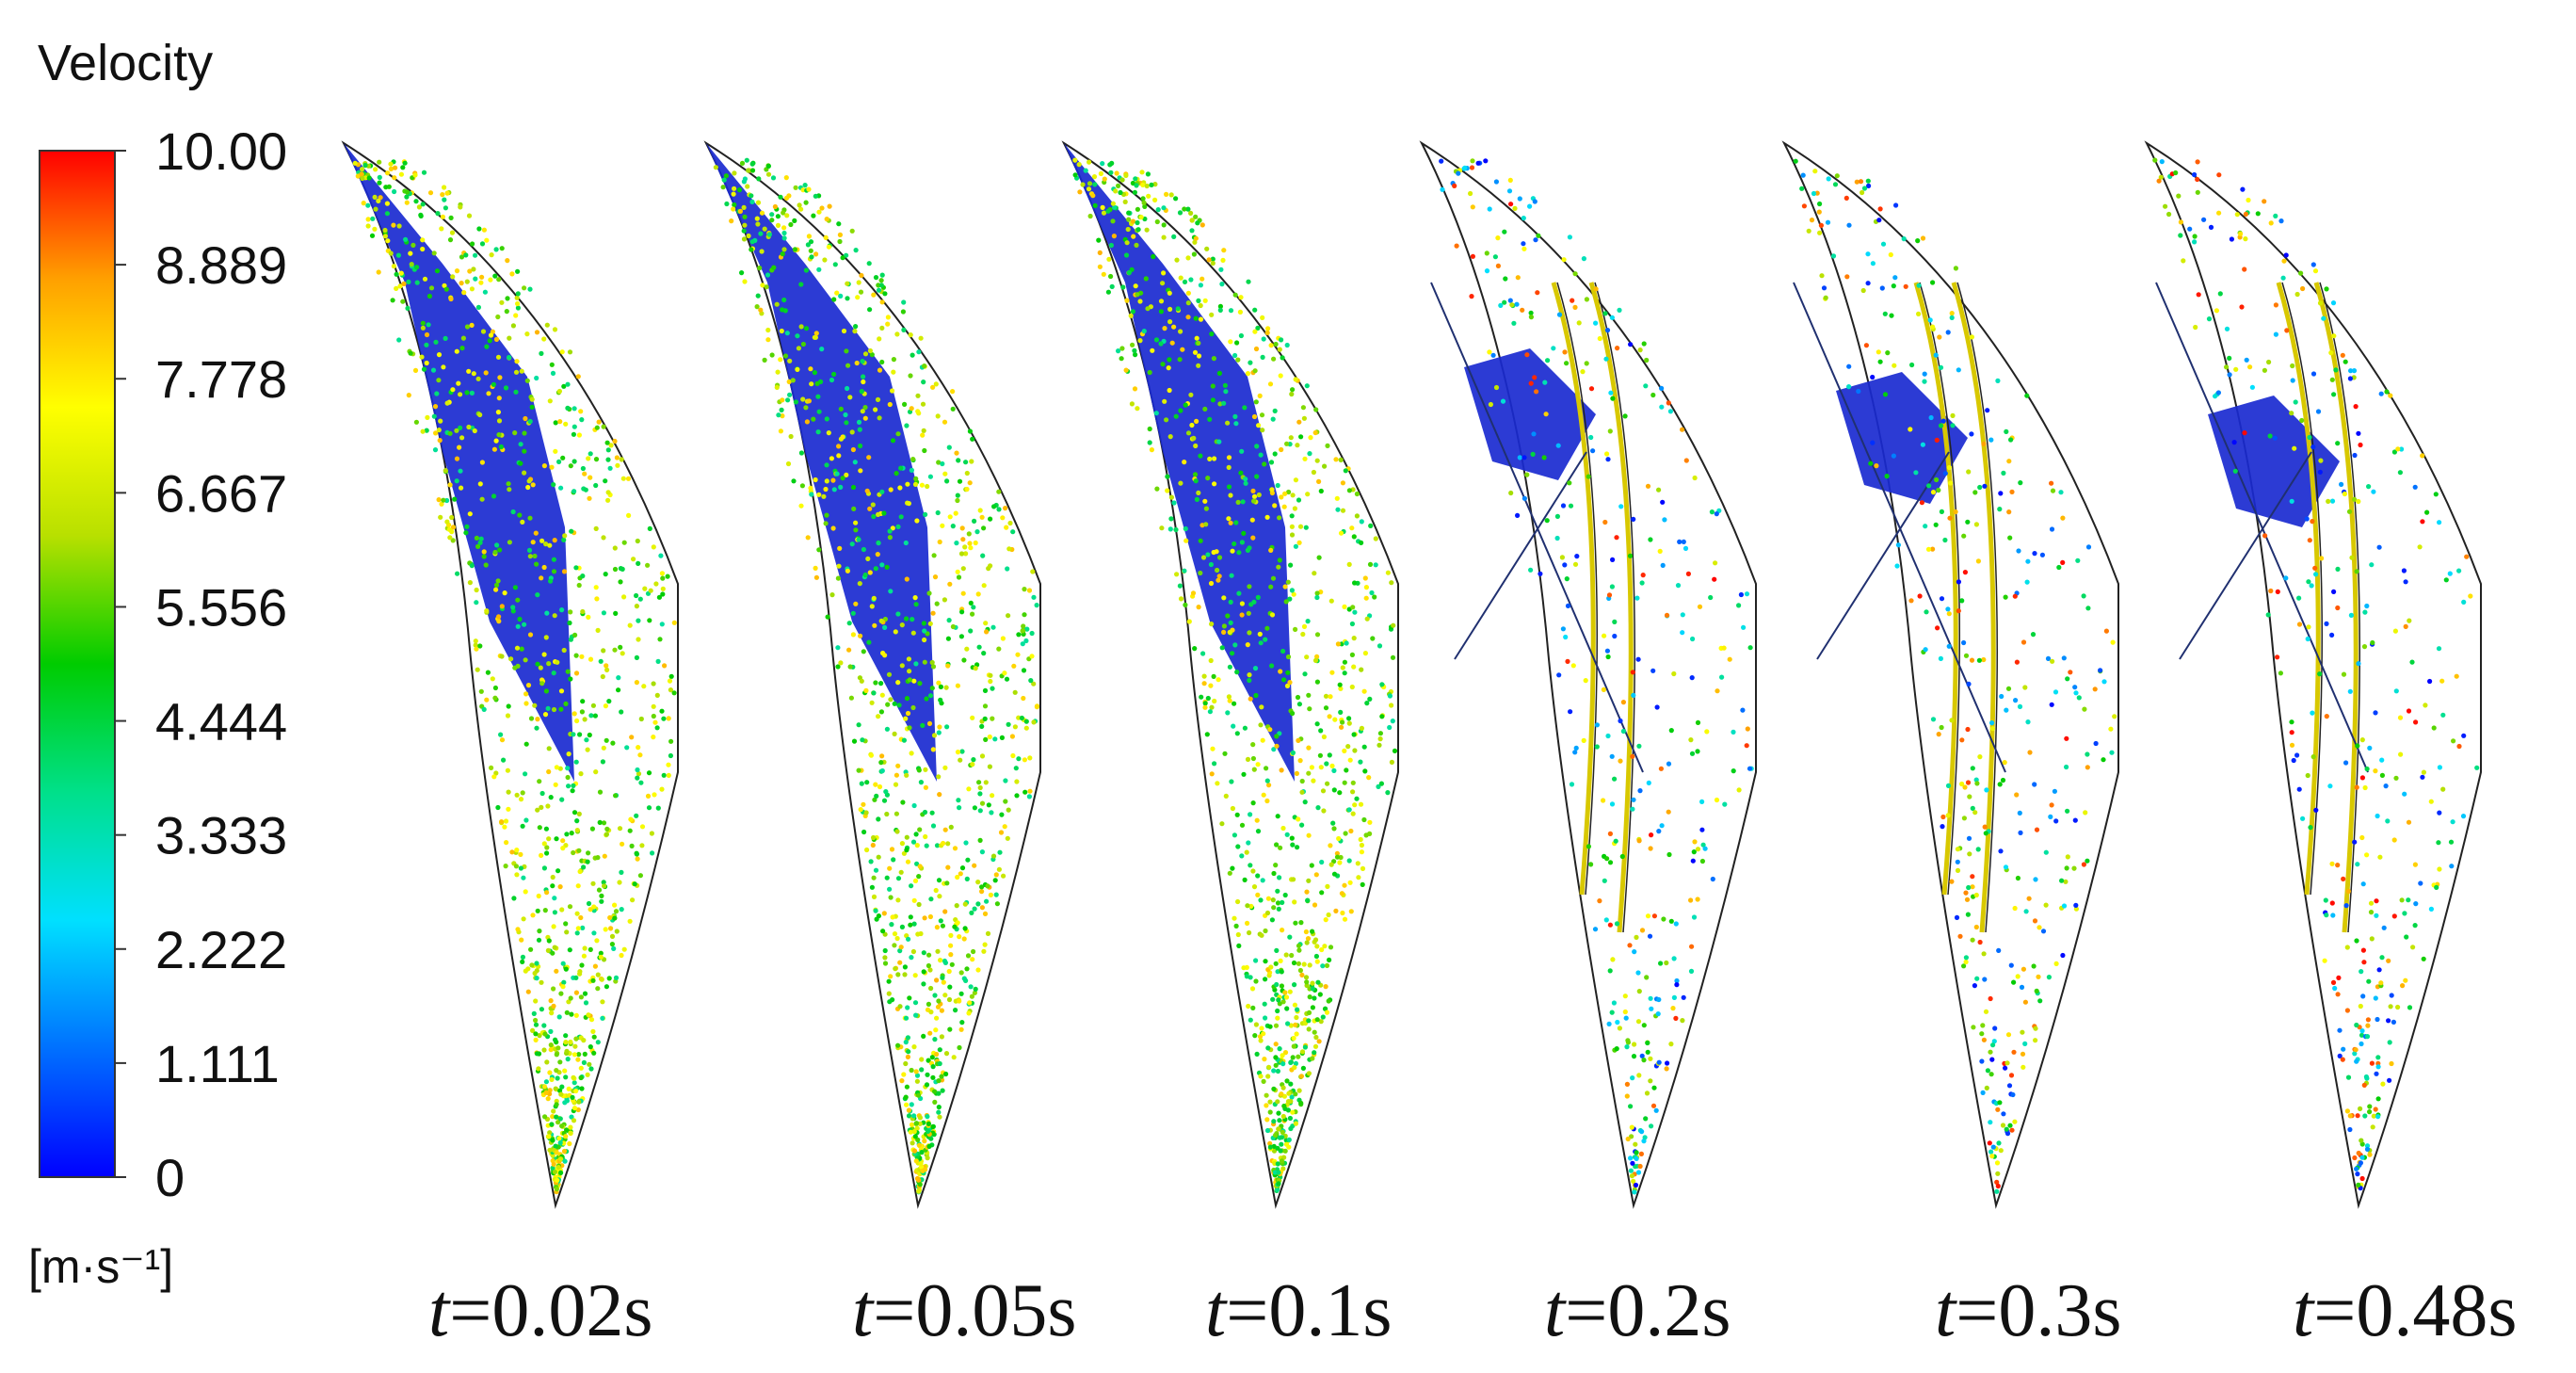 The height and width of the screenshot is (1373, 2576). I want to click on simulation-panel, so click(2313, 674).